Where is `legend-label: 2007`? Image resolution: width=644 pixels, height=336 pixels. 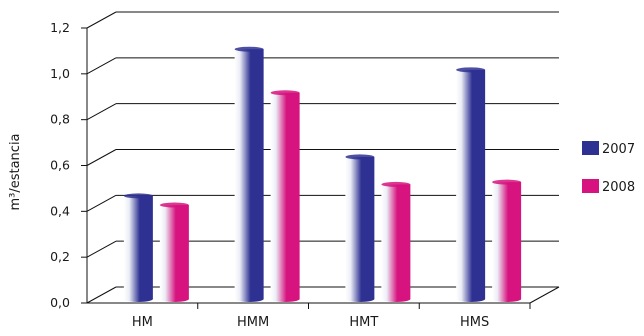
legend-label: 2007 is located at coordinates (618, 149).